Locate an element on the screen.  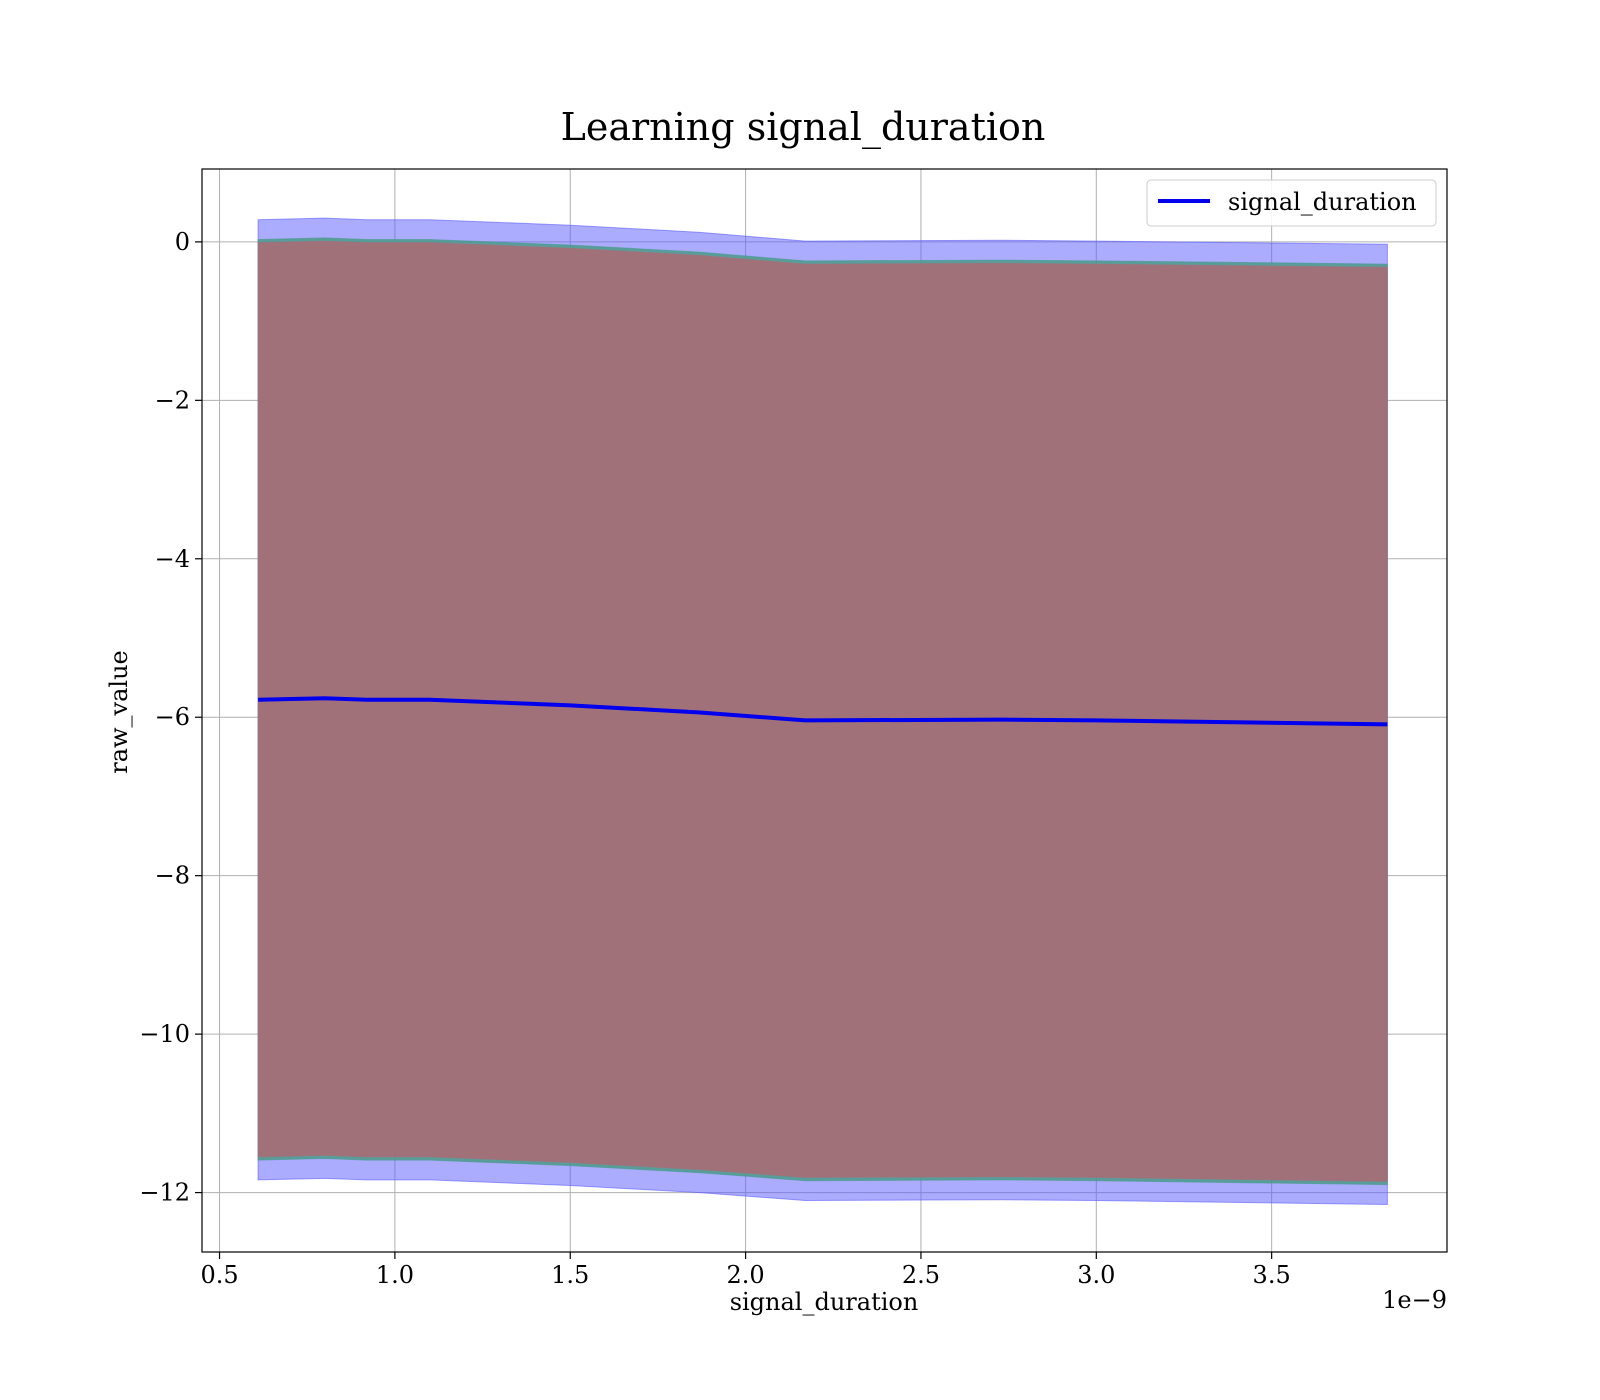
chart-title: Learning signal_duration is located at coordinates (803, 127).